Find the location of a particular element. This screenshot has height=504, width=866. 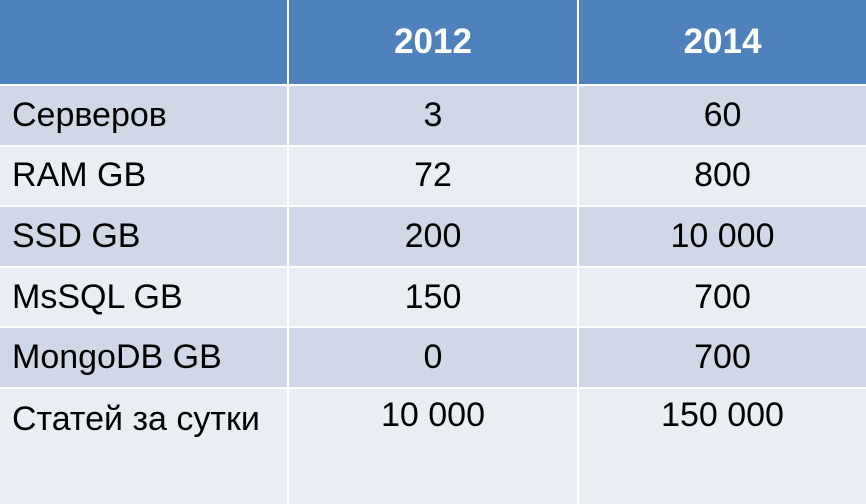

cell-2012: 0 is located at coordinates (433, 357).